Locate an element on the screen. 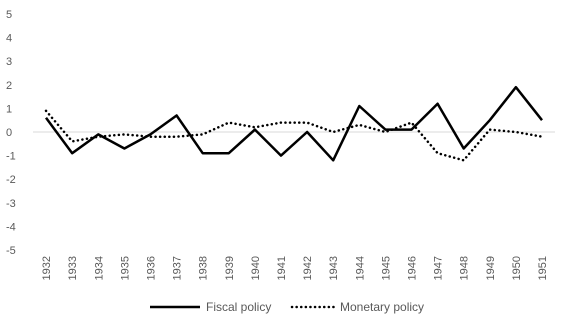 The image size is (563, 320). x-tick-label: 1944 is located at coordinates (360, 268).